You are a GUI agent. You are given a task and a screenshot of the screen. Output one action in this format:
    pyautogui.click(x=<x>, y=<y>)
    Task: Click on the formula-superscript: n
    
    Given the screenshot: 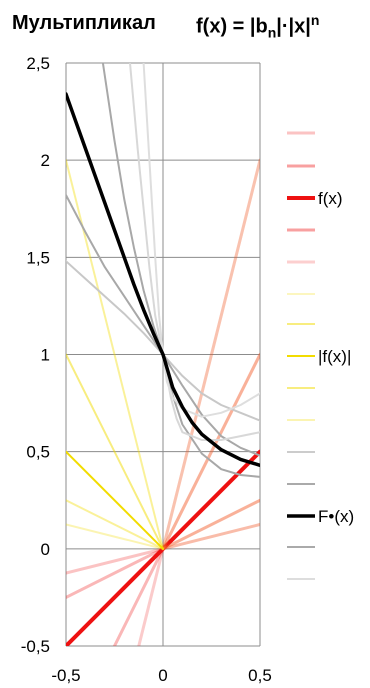 What is the action you would take?
    pyautogui.click(x=315, y=20)
    